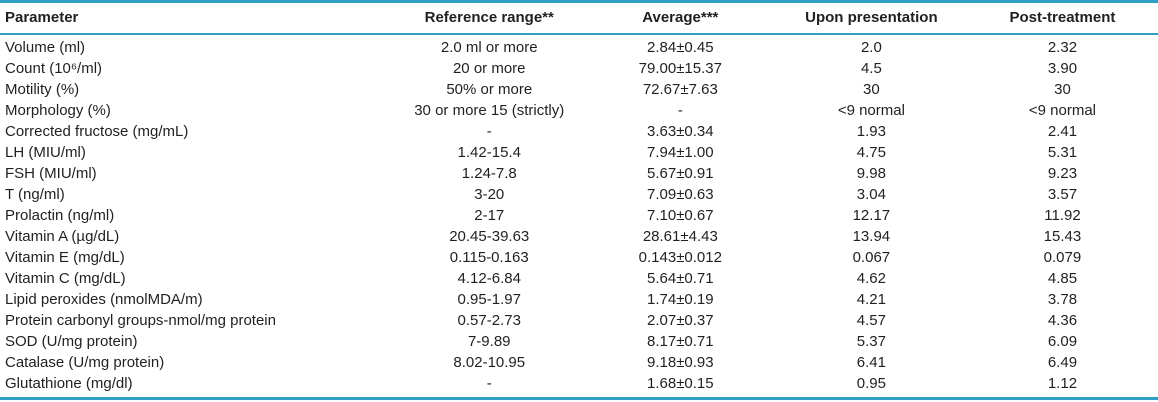 The height and width of the screenshot is (402, 1158). Describe the element at coordinates (871, 68) in the screenshot. I see `upon-presentation-cell: 4.5` at that location.